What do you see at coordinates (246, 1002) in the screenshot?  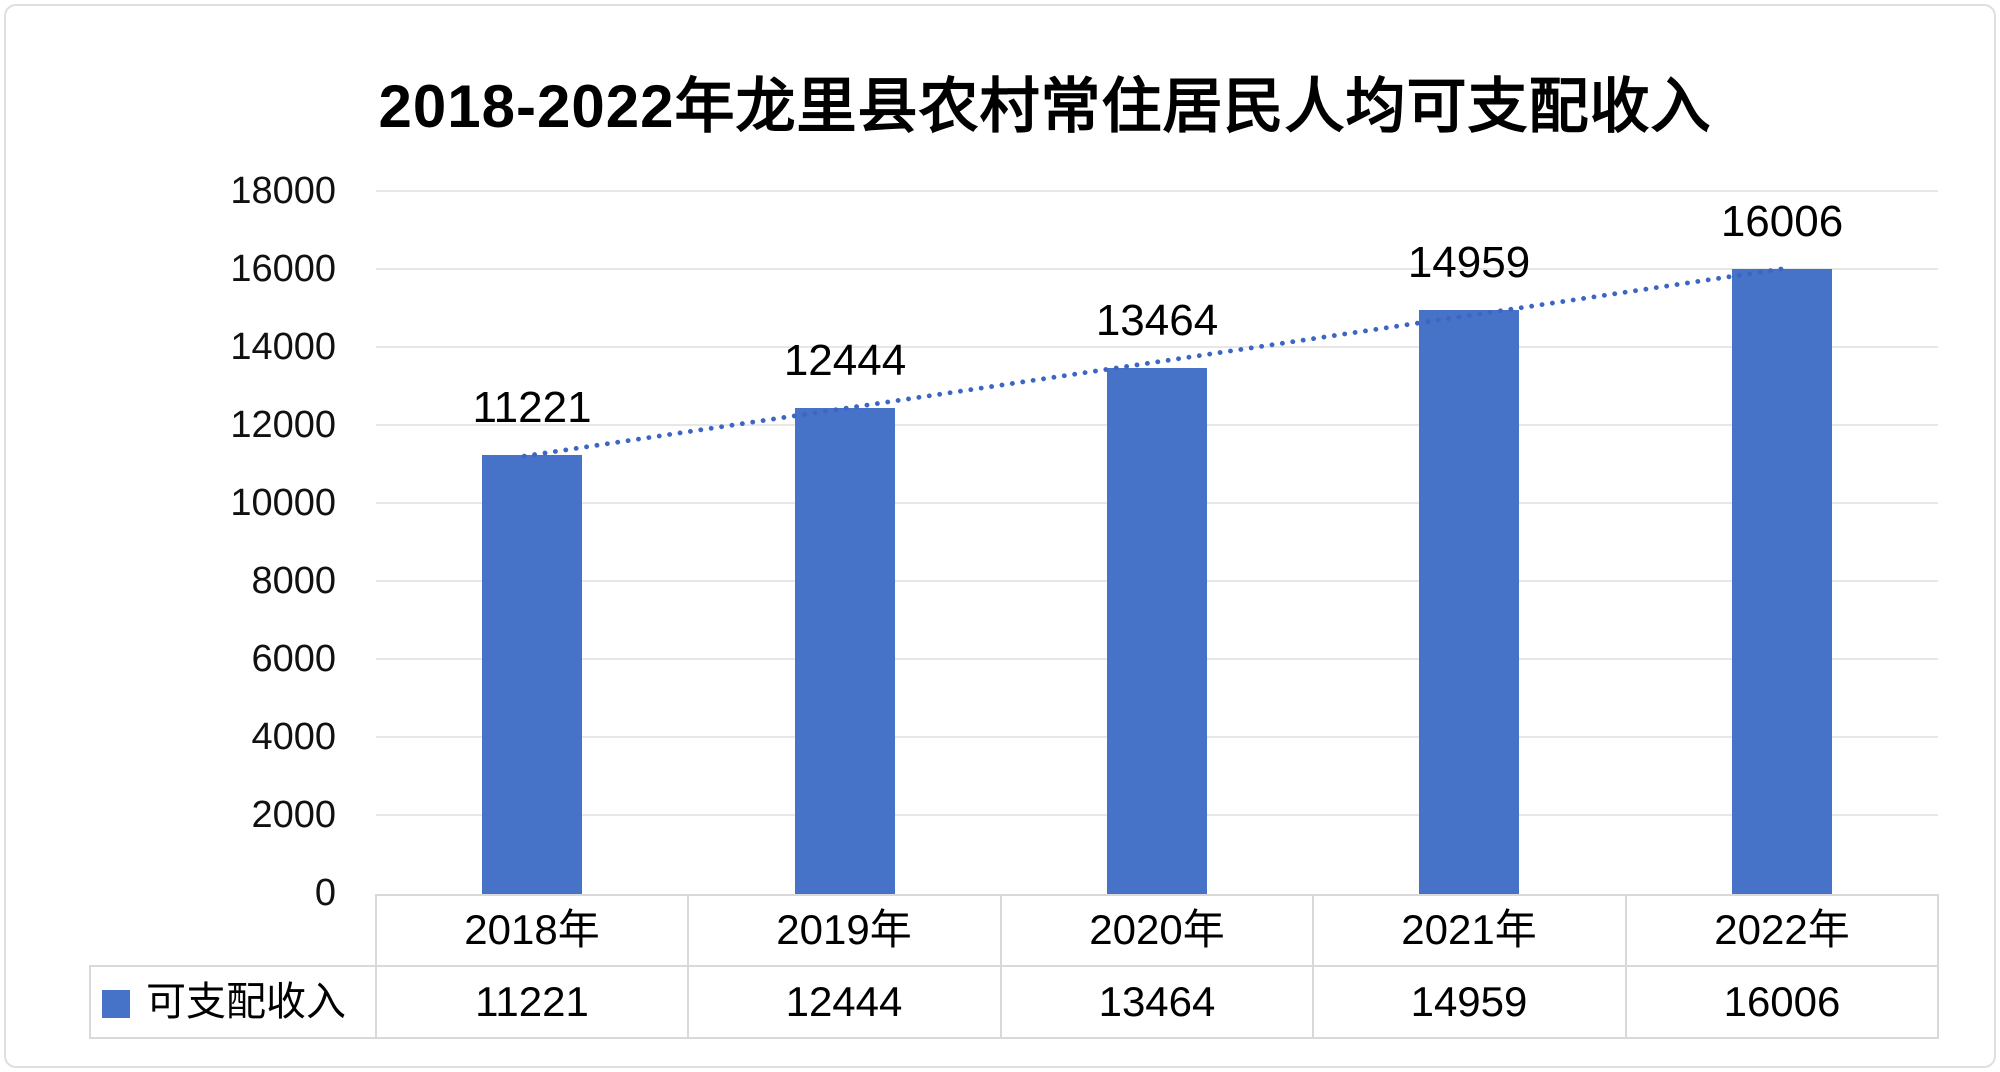 I see `legend-label: 可支配收入` at bounding box center [246, 1002].